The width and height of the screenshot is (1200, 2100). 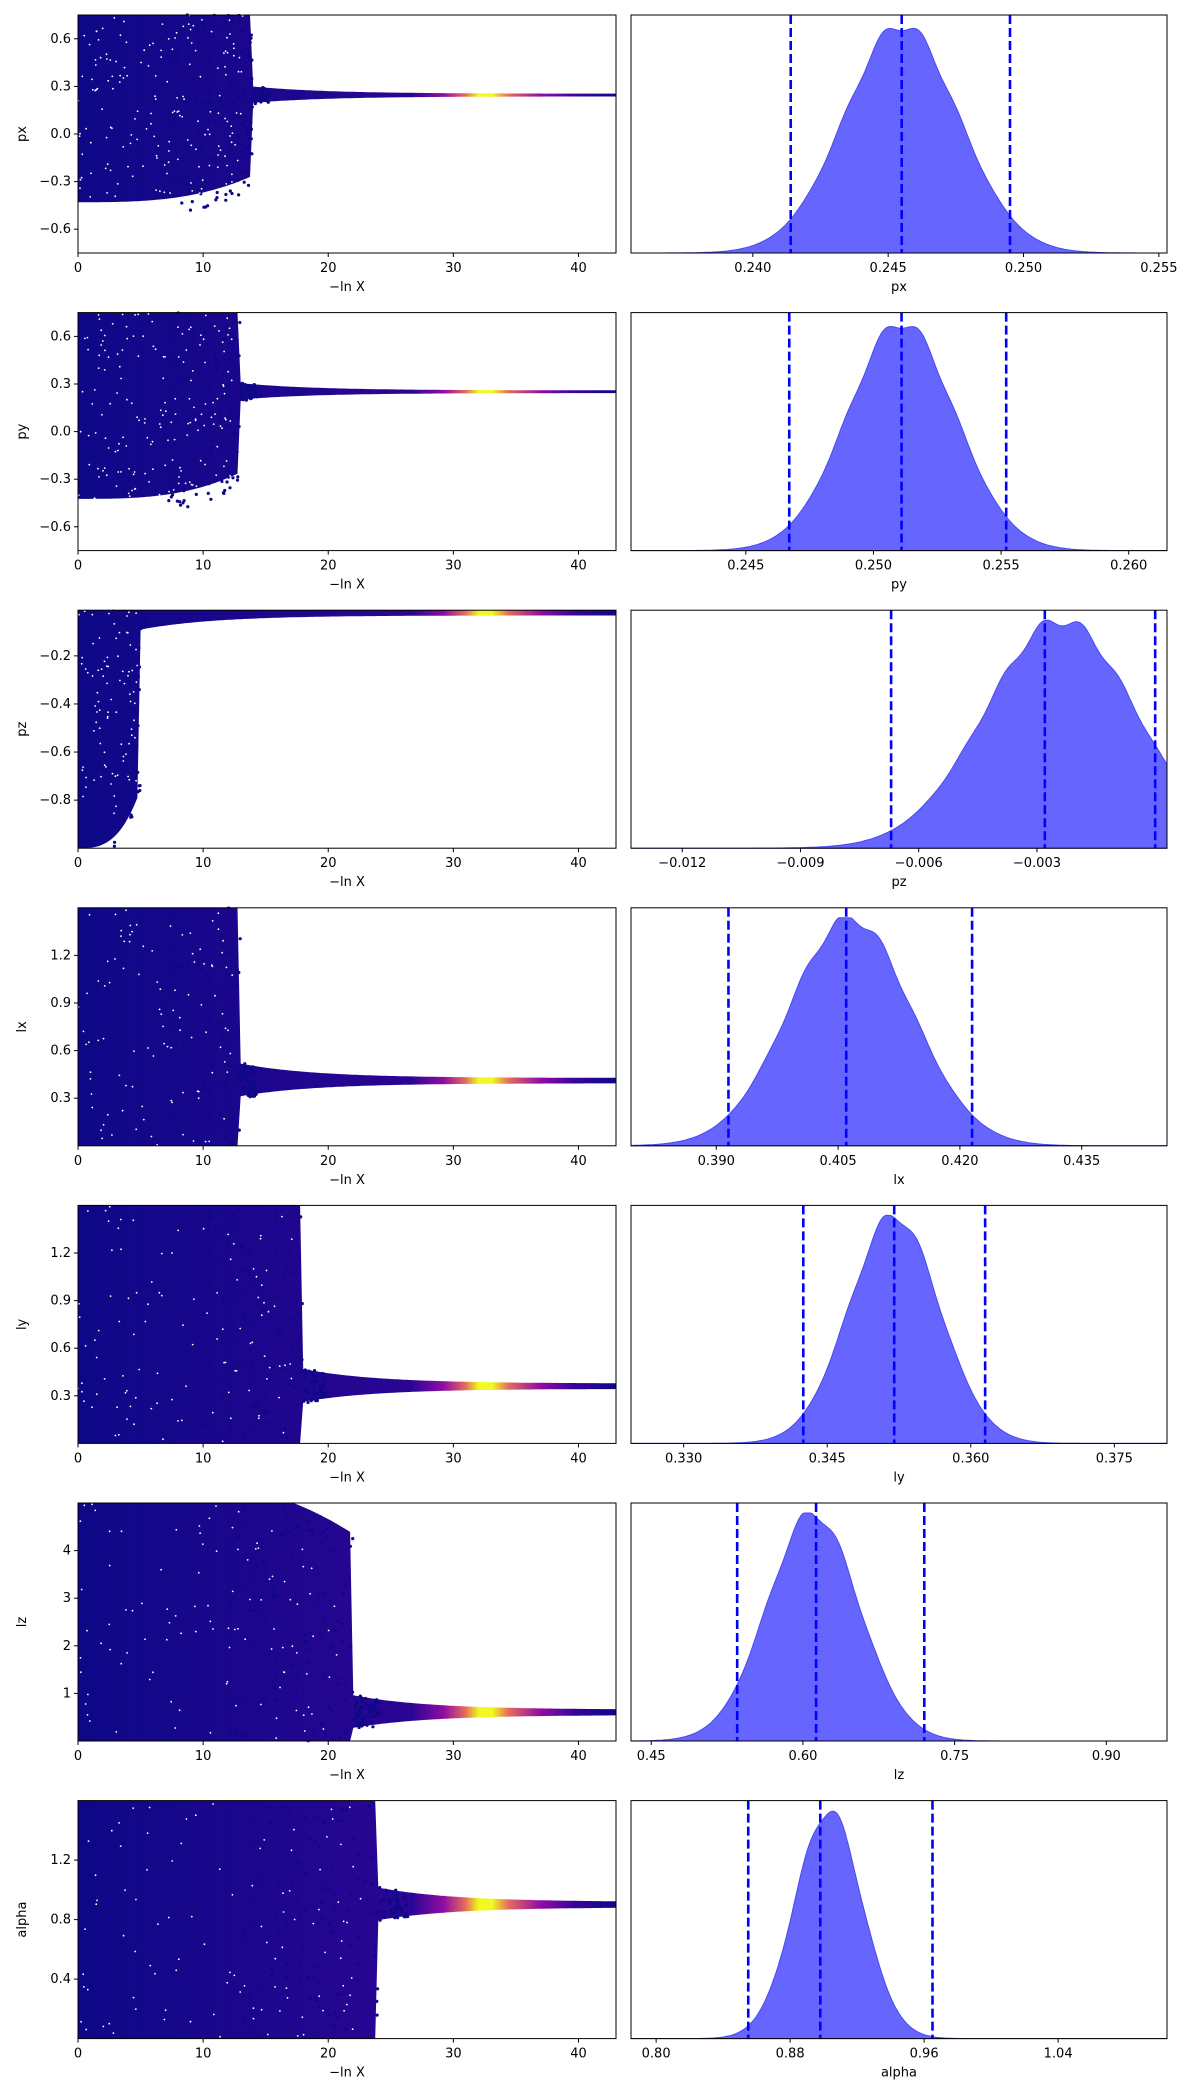 I want to click on x-tick-label: 0.435, so click(x=1081, y=1161).